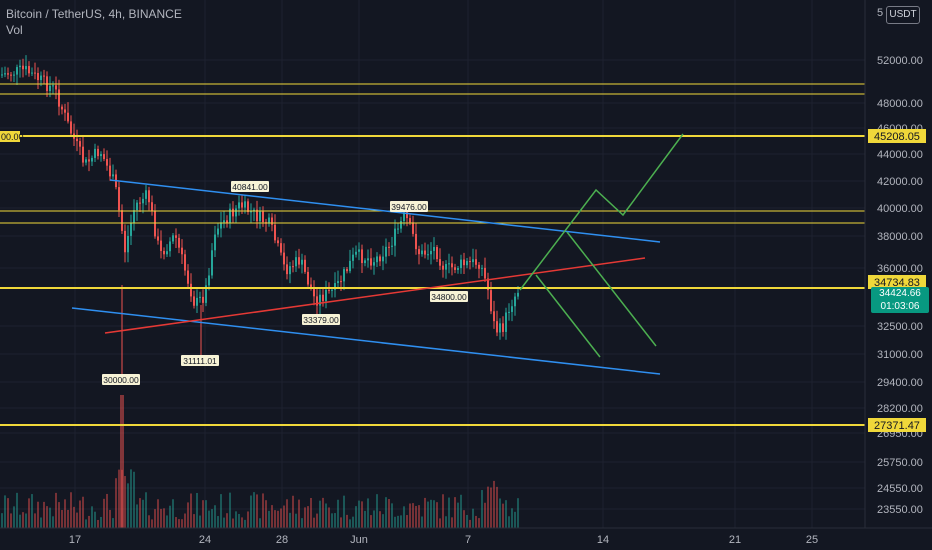 The width and height of the screenshot is (932, 550). I want to click on price-annotation: 39476.00, so click(409, 207).